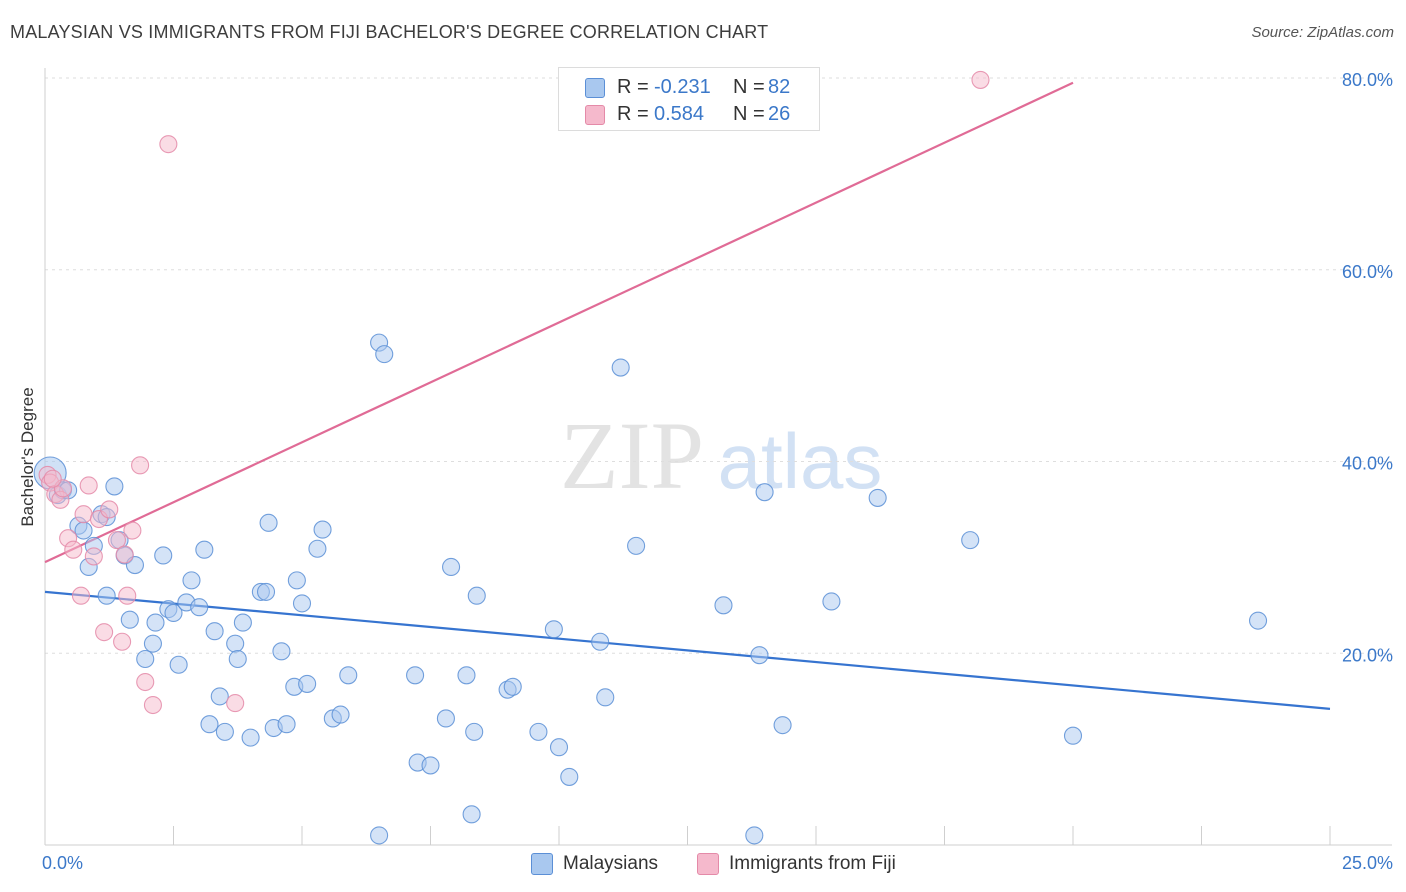  Describe the element at coordinates (687, 650) in the screenshot. I see `malaysian-trend-line` at that location.